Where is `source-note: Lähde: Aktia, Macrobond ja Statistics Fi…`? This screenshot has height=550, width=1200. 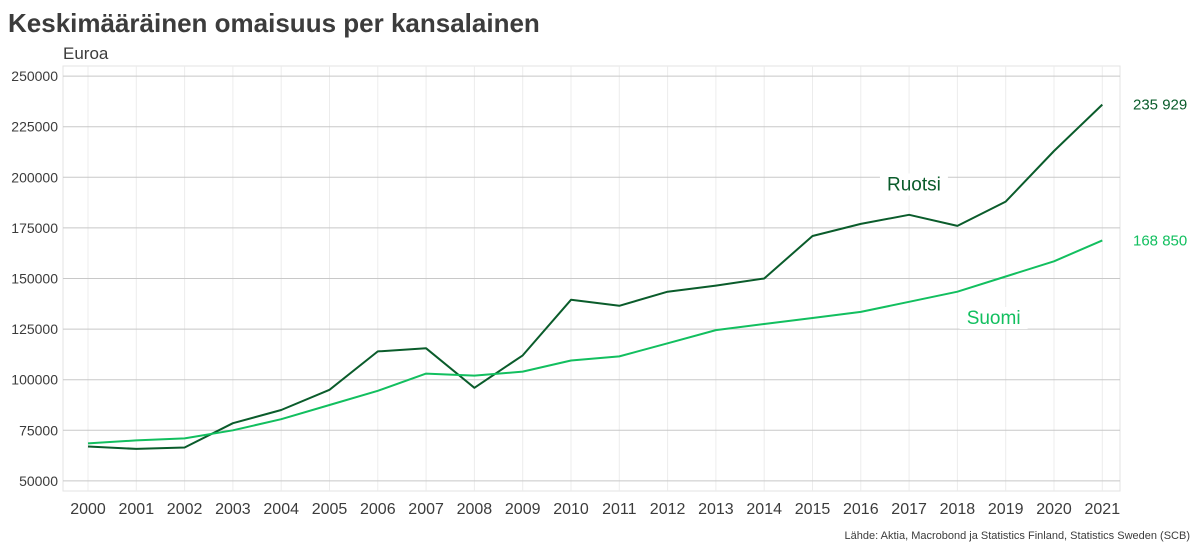
source-note: Lähde: Aktia, Macrobond ja Statistics Fi… is located at coordinates (1017, 536).